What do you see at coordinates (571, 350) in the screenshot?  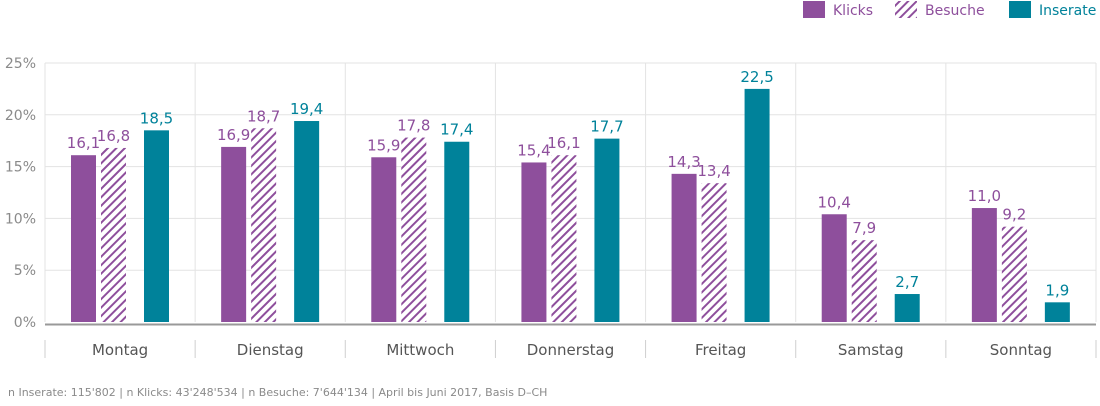 I see `x-tick-label: Donnerstag` at bounding box center [571, 350].